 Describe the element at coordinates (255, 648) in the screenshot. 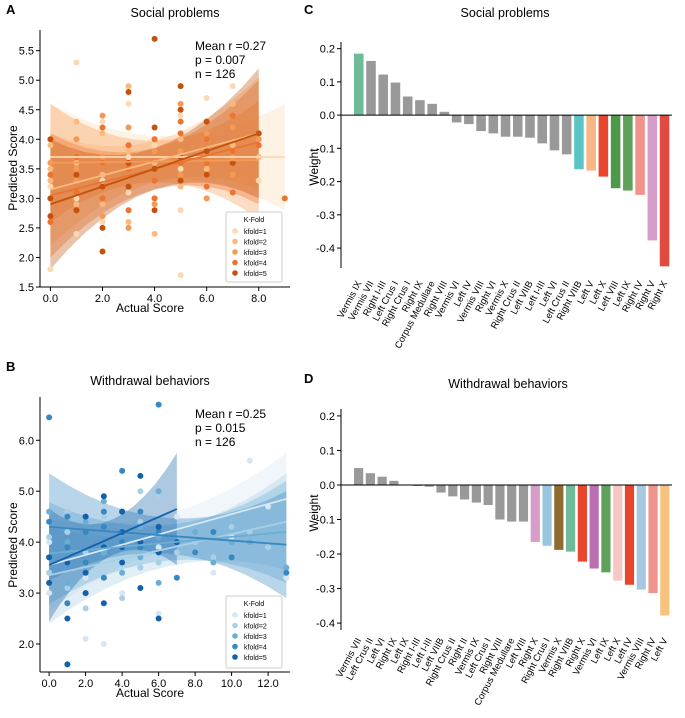

I see `legend-label-kfold=4: kfold=4` at that location.